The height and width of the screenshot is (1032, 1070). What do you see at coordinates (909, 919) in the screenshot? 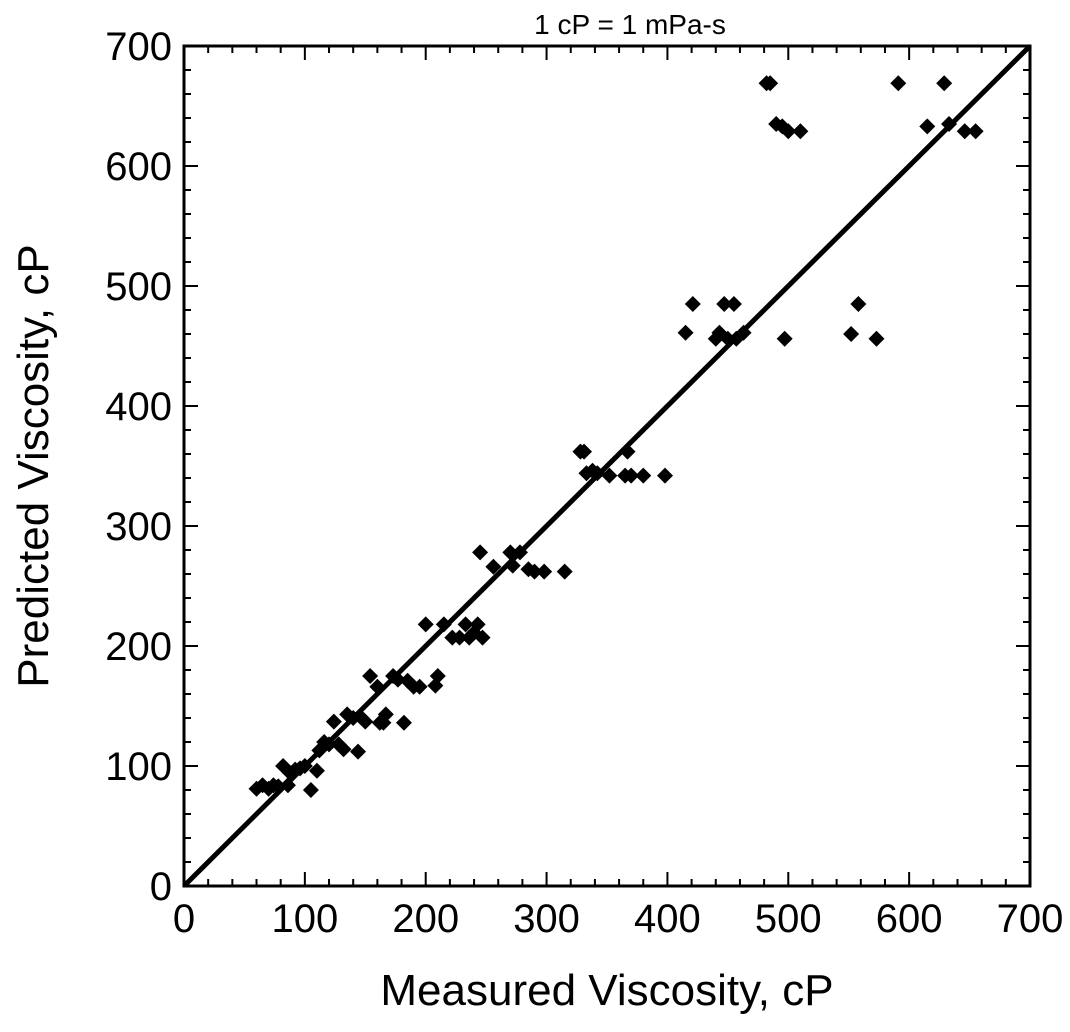
I see `x-tick-label: 600` at bounding box center [909, 919].